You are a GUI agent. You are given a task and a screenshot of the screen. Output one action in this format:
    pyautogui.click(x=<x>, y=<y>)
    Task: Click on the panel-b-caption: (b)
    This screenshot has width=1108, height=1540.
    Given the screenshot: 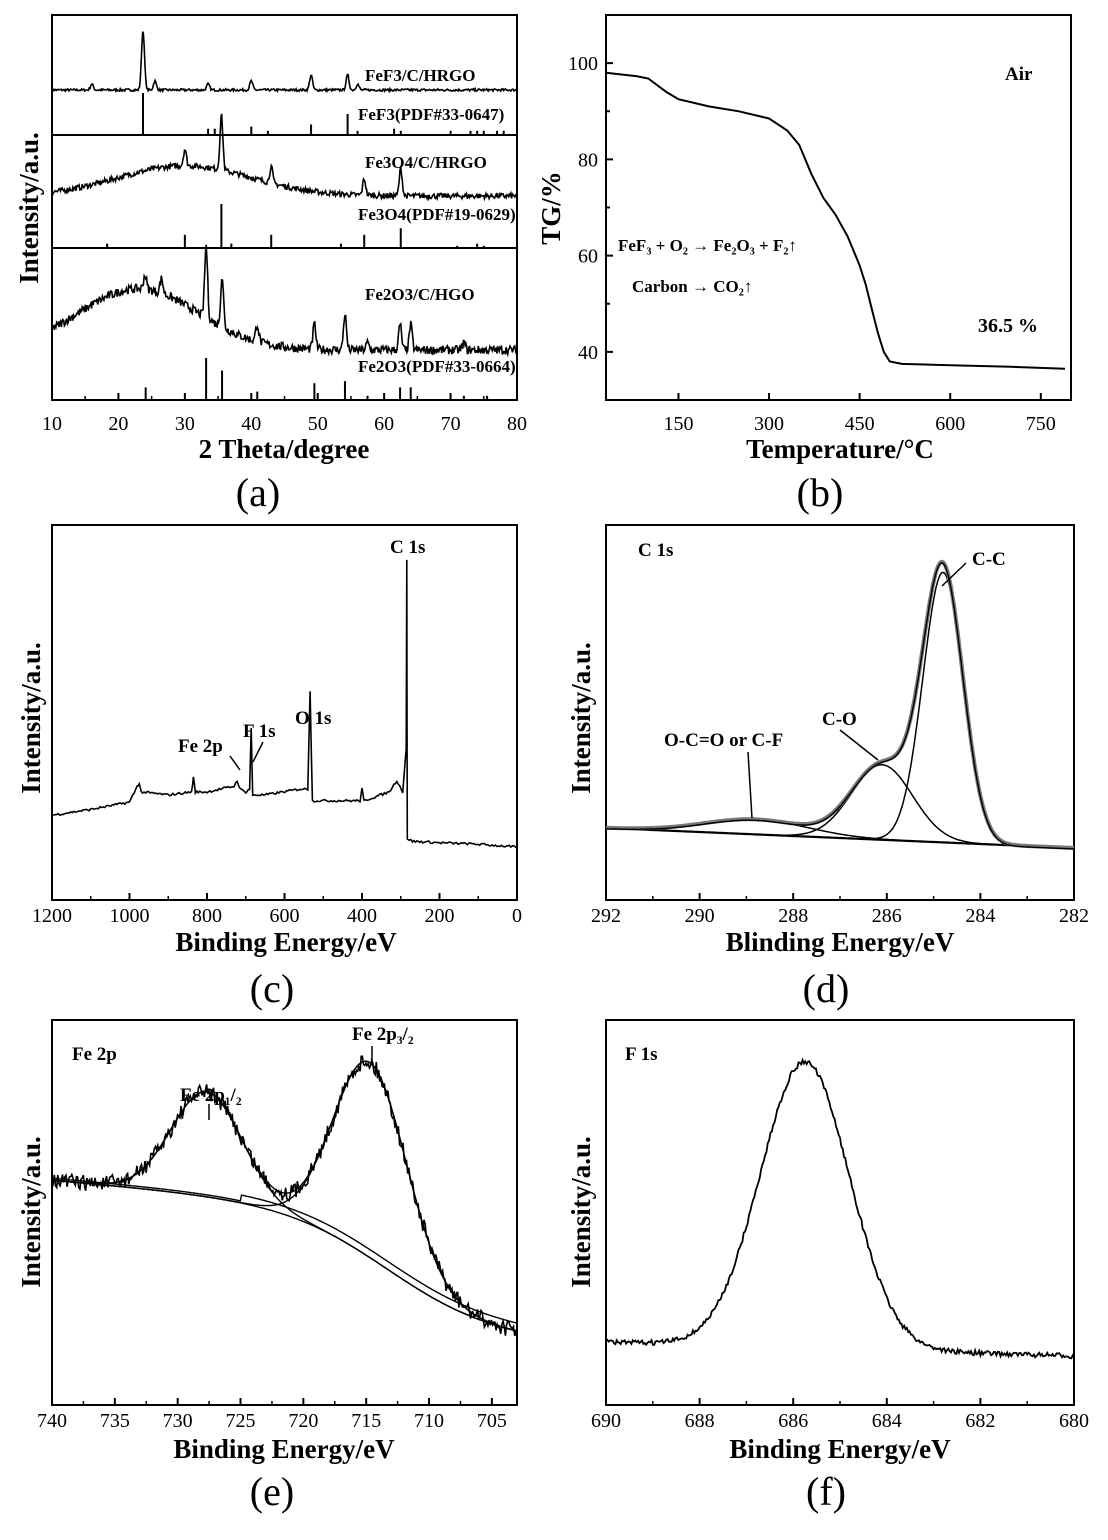 What is the action you would take?
    pyautogui.click(x=820, y=492)
    